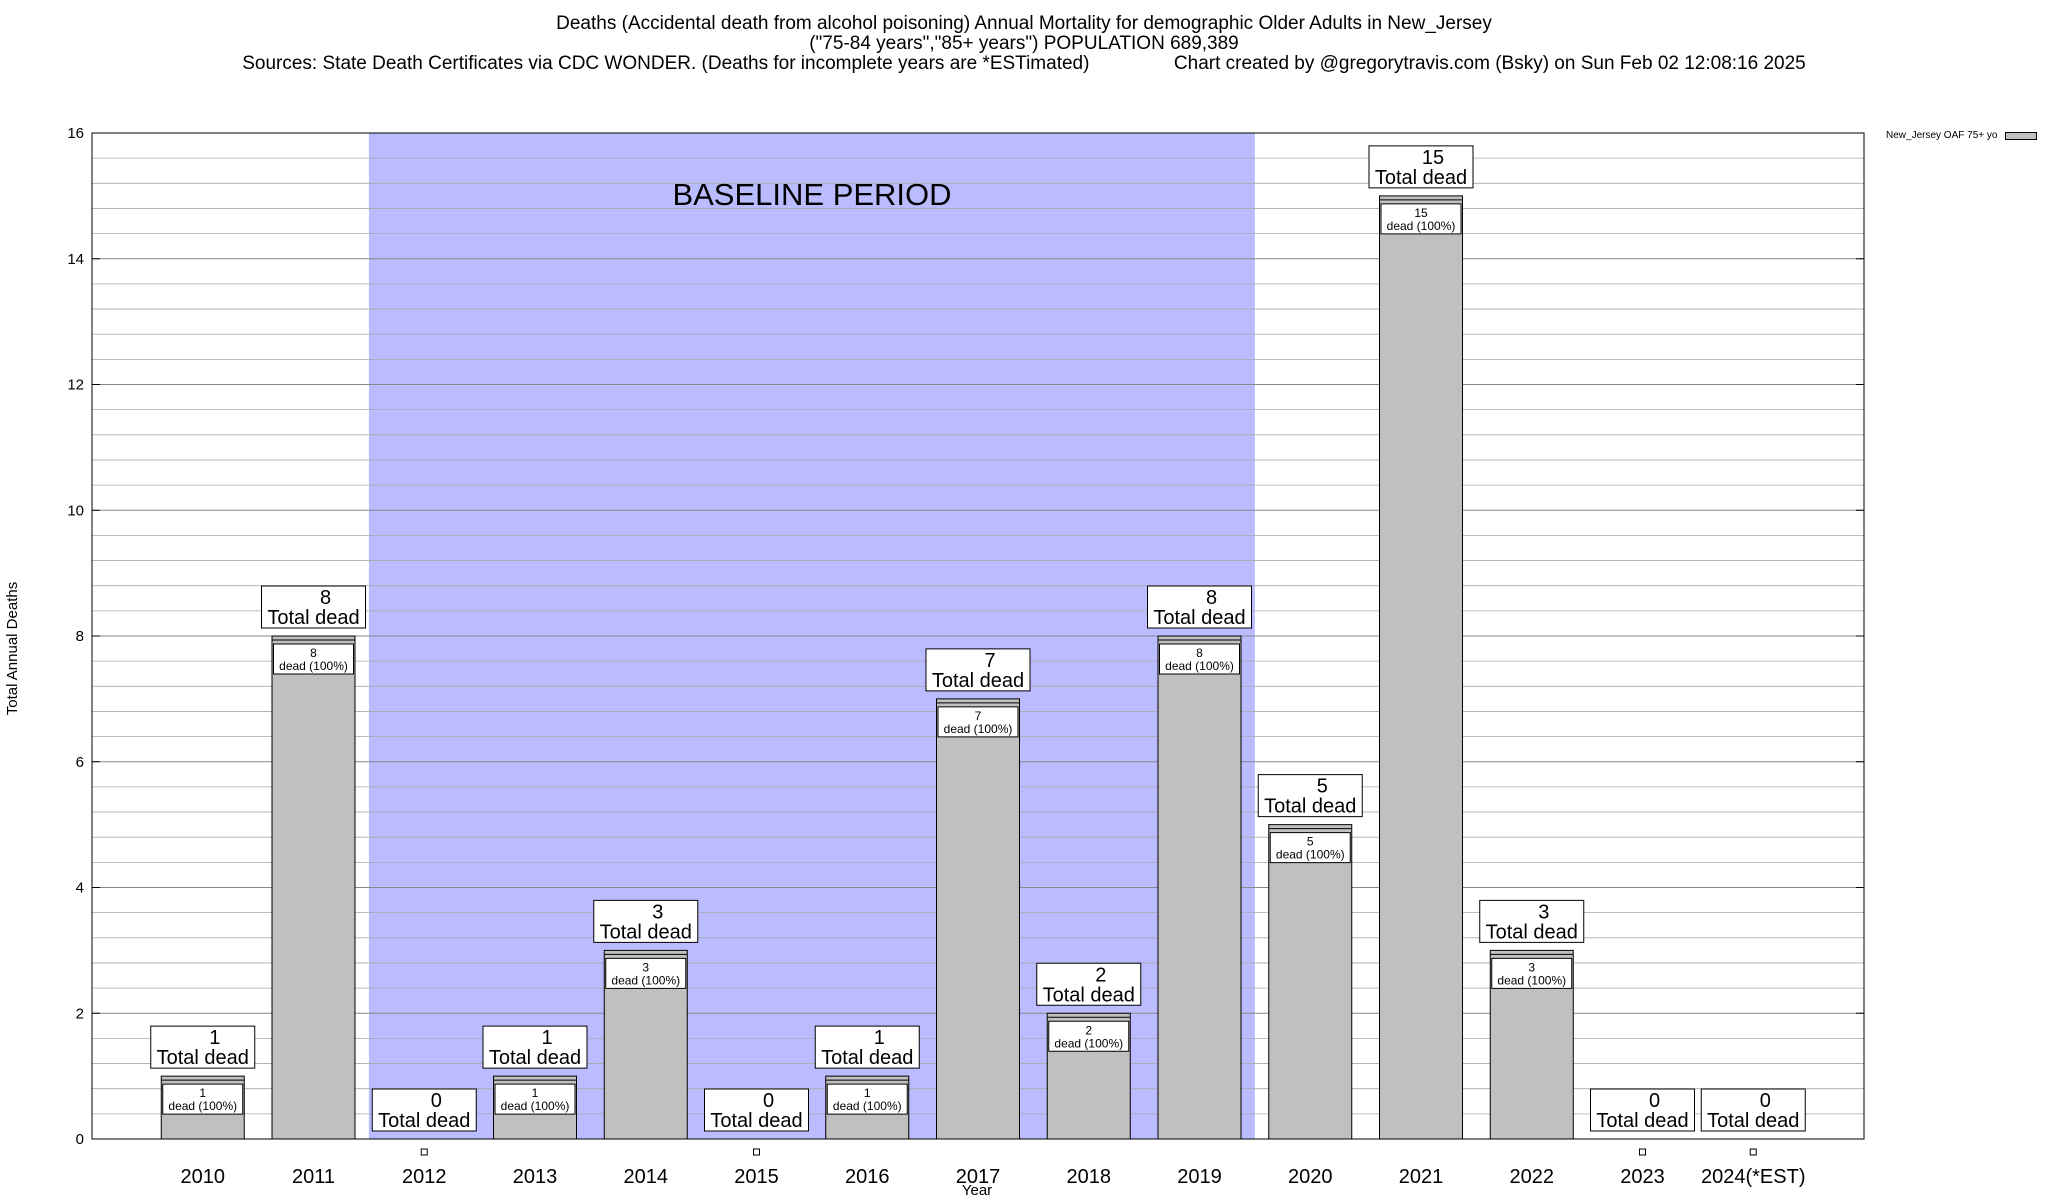 The width and height of the screenshot is (2048, 1200). What do you see at coordinates (80, 1013) in the screenshot?
I see `y-tick-label: 2` at bounding box center [80, 1013].